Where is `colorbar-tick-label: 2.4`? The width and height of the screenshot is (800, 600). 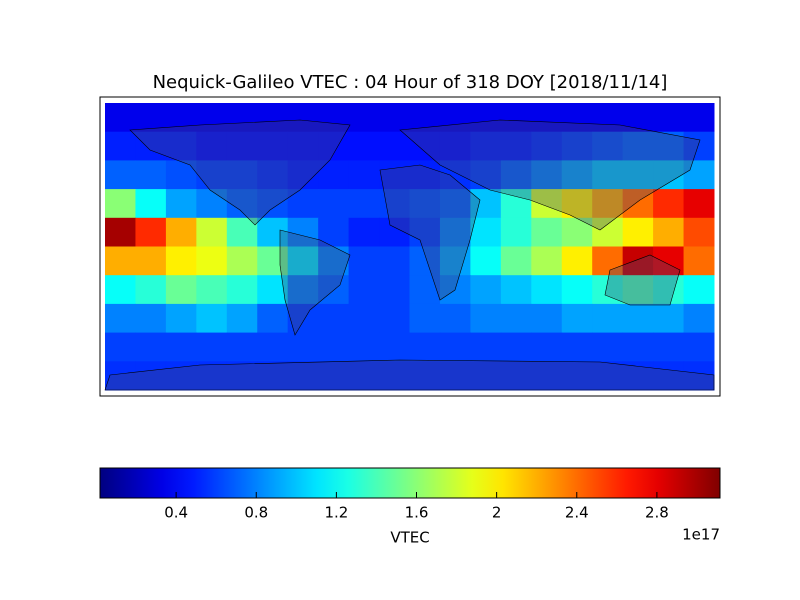 colorbar-tick-label: 2.4 is located at coordinates (577, 513).